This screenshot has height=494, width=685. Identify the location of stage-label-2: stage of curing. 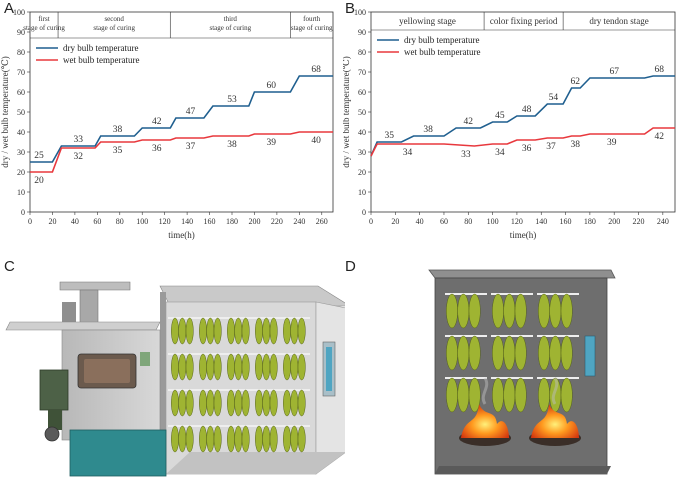
(114, 28).